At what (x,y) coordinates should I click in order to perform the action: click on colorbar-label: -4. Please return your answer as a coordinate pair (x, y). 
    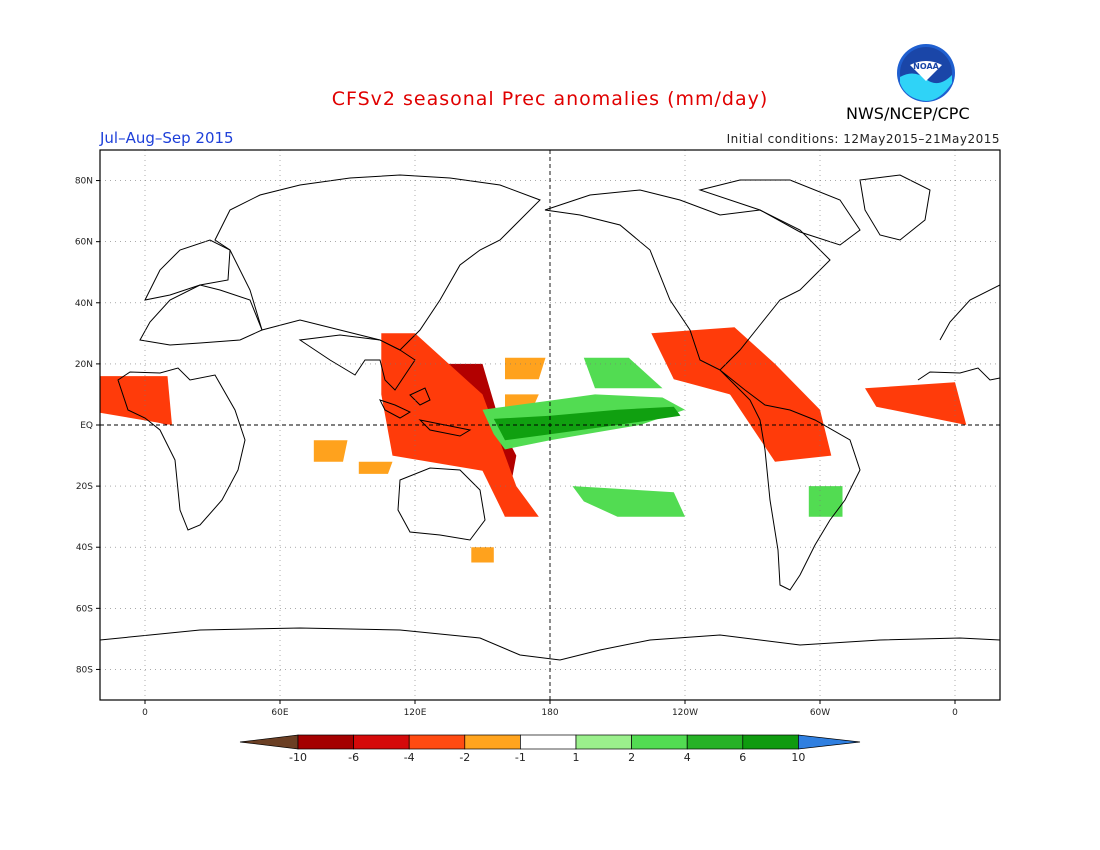
    Looking at the image, I should click on (409, 757).